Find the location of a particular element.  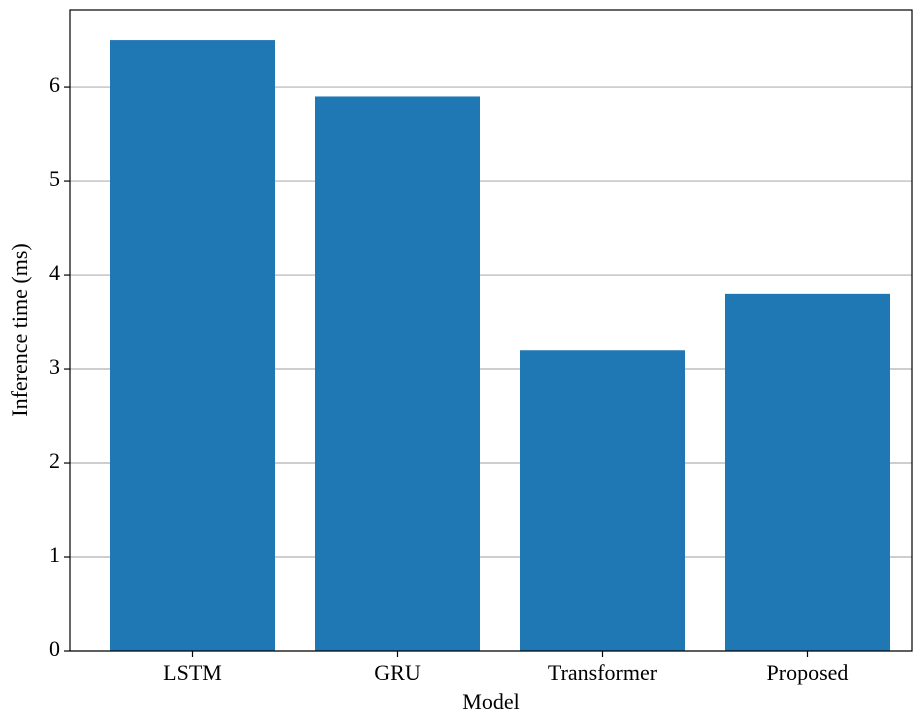

y-tick-label: 5 is located at coordinates (54, 178).